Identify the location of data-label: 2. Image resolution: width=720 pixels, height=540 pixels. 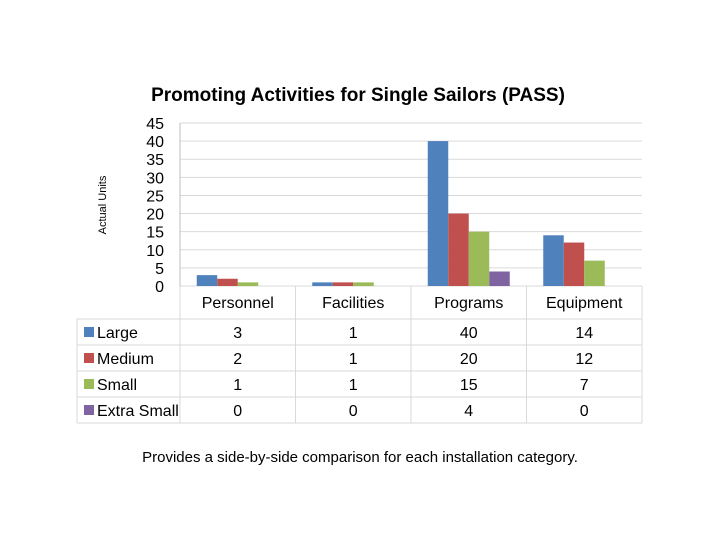
(237, 359).